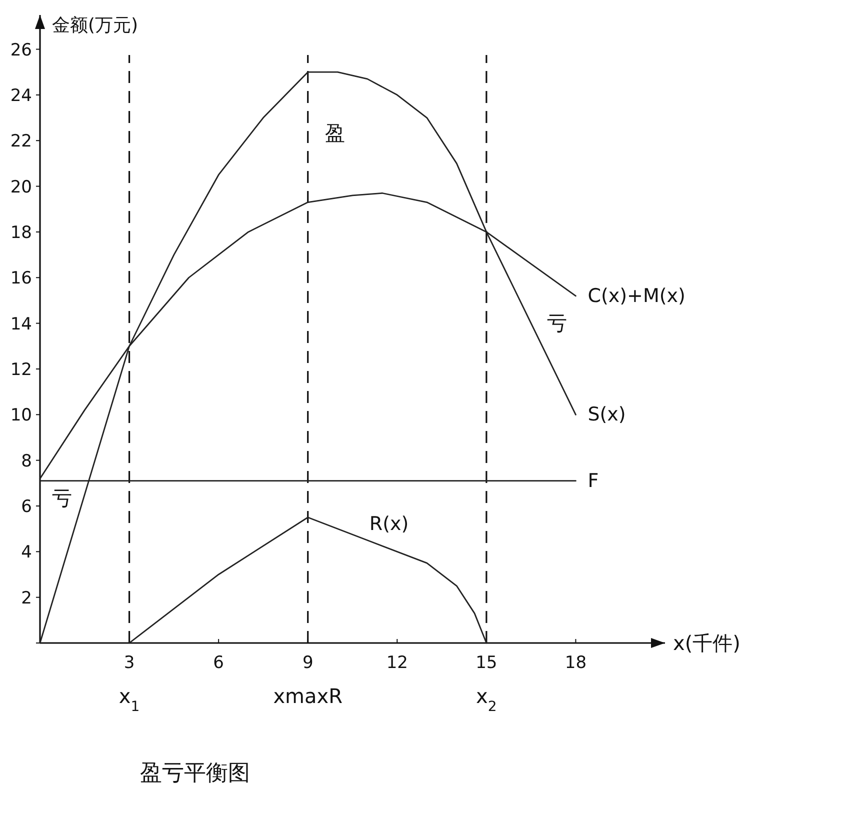 Image resolution: width=854 pixels, height=819 pixels. Describe the element at coordinates (21, 416) in the screenshot. I see `y-tick-label: 10` at that location.